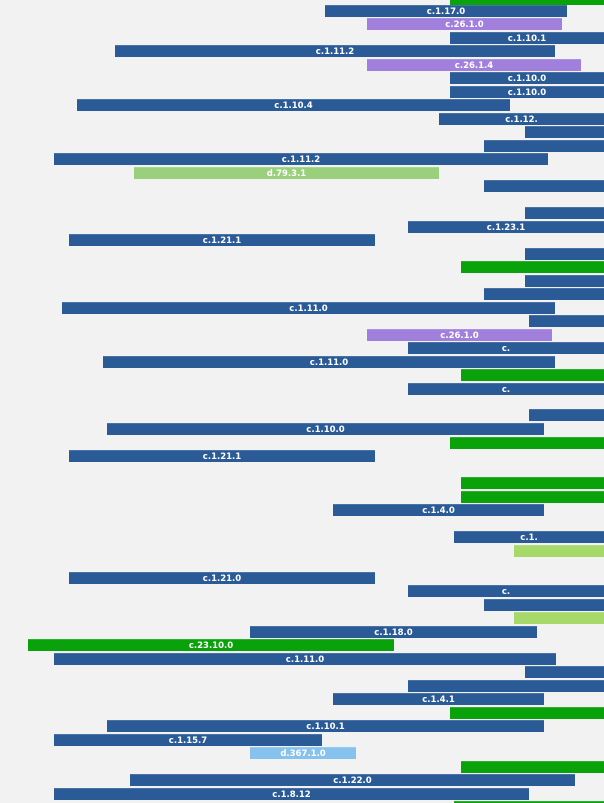 The image size is (604, 803). What do you see at coordinates (438, 699) in the screenshot?
I see `domain-bar-labeled: c.1.4.1` at bounding box center [438, 699].